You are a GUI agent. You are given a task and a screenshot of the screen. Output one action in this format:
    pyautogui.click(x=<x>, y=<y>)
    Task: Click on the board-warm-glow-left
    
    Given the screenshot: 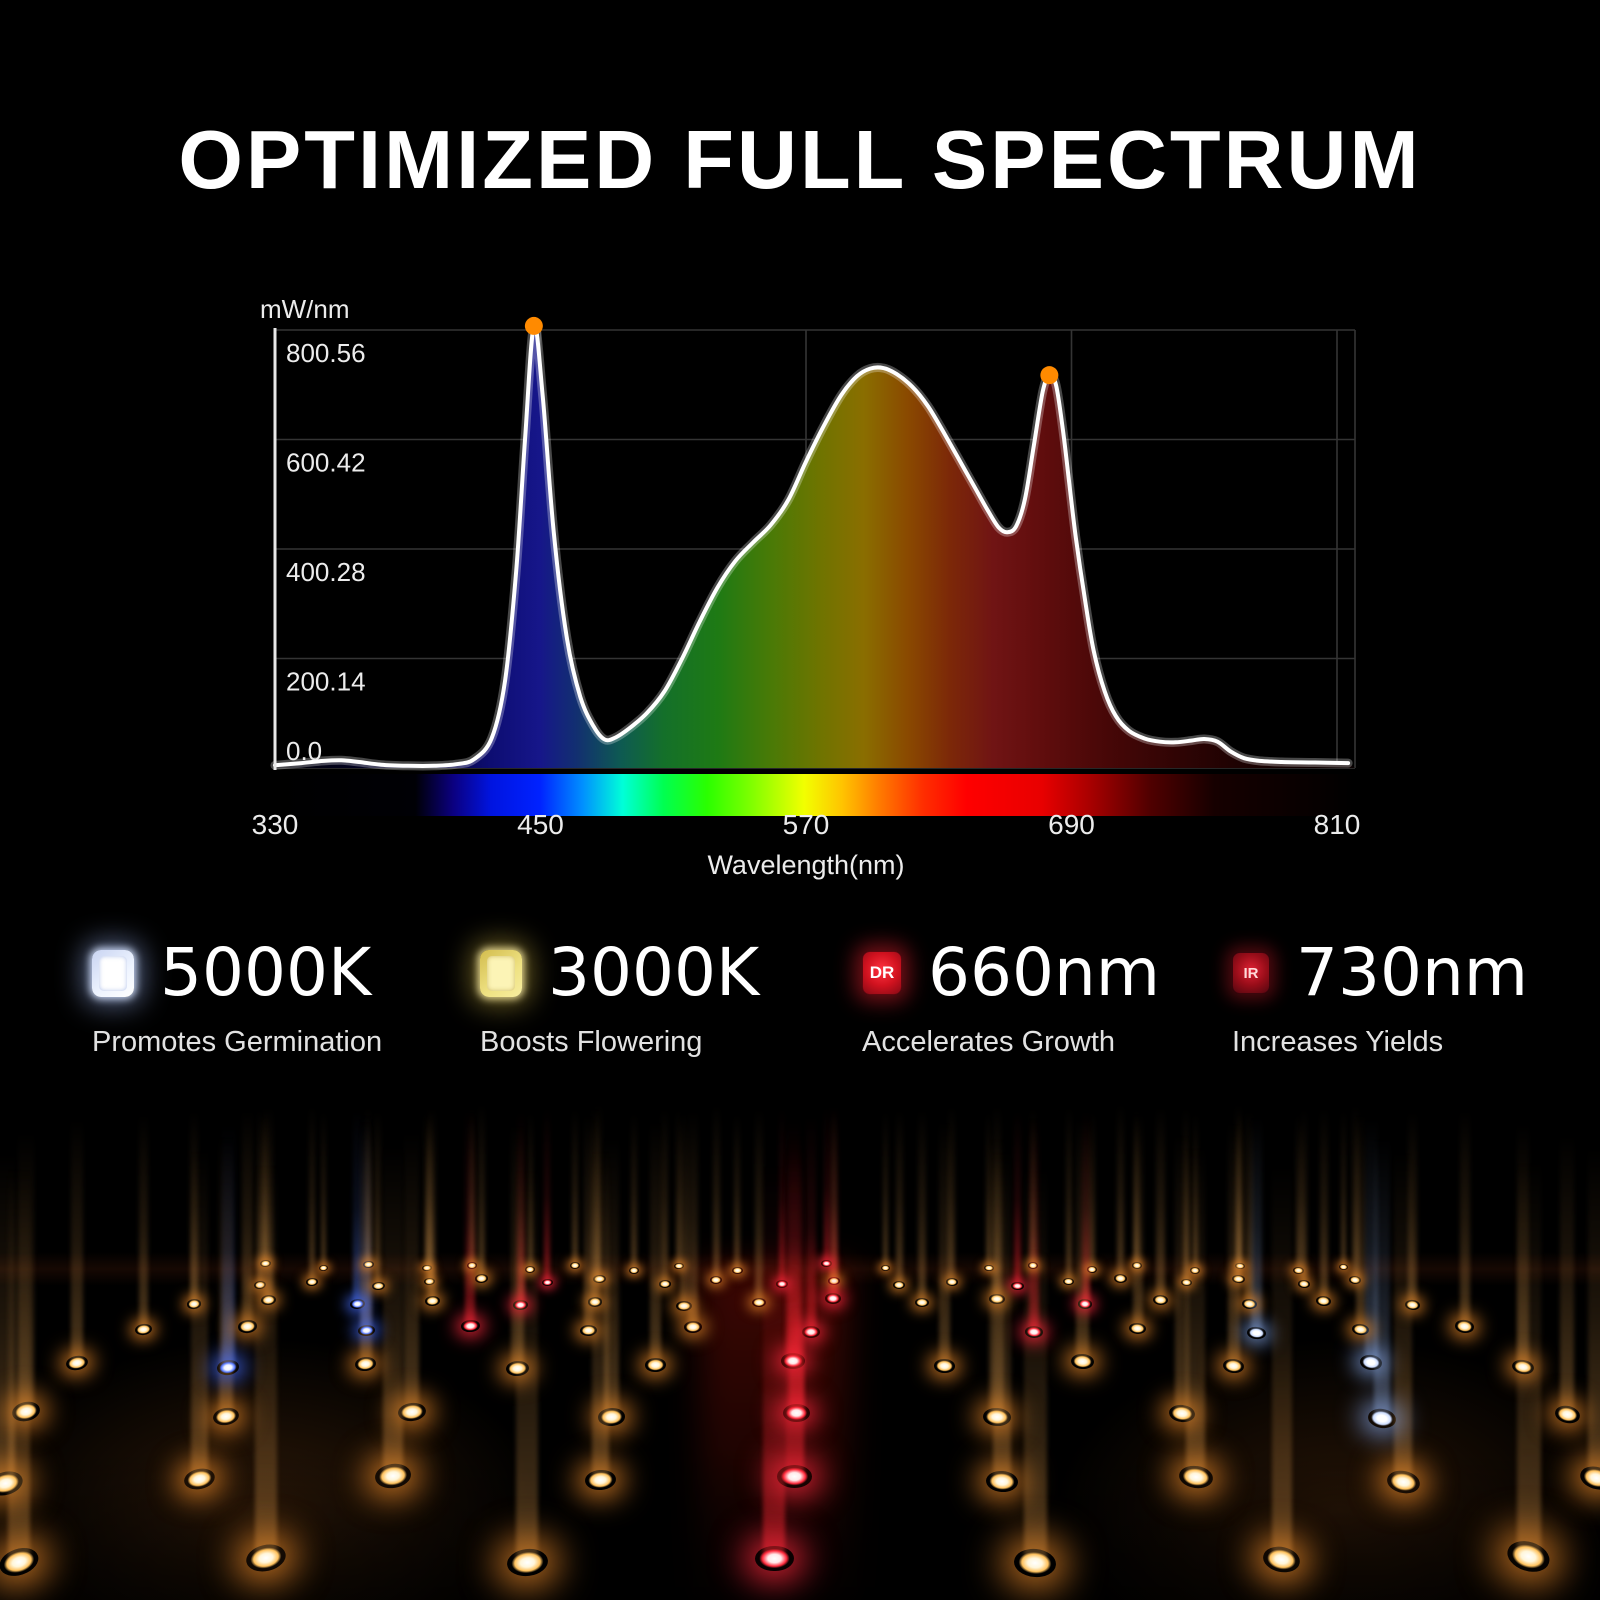 What is the action you would take?
    pyautogui.click(x=320, y=1440)
    